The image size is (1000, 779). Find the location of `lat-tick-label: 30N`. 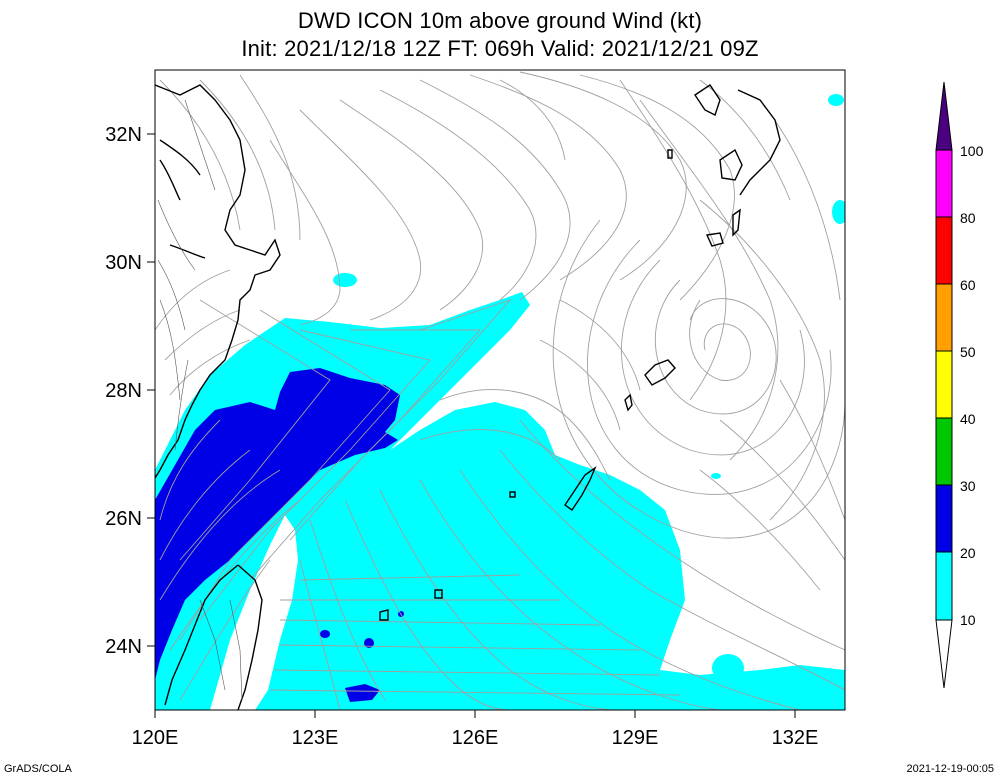

lat-tick-label: 30N is located at coordinates (123, 263).